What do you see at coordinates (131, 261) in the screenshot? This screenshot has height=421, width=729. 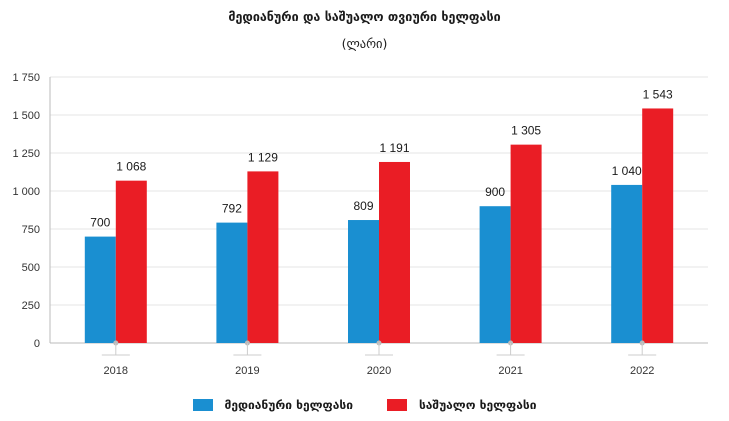 I see `bar-average-2018` at bounding box center [131, 261].